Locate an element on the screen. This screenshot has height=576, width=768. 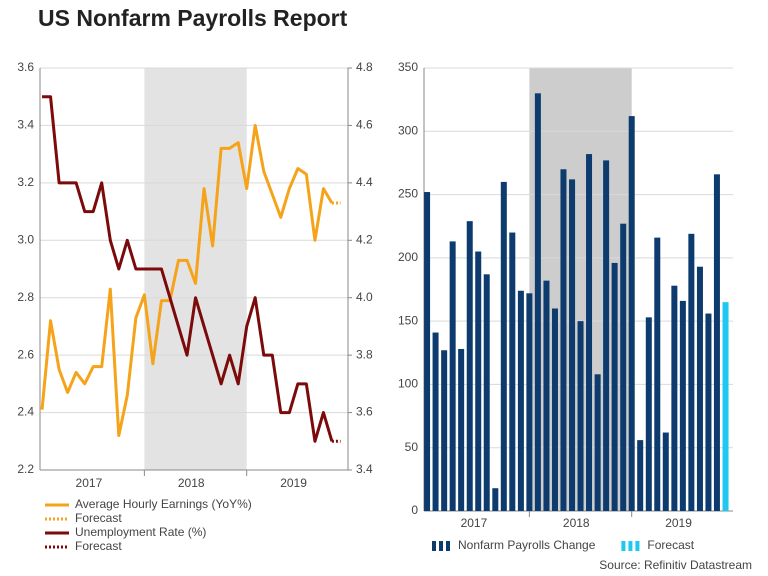
y2-tick-label: 3.8 is located at coordinates (364, 354).